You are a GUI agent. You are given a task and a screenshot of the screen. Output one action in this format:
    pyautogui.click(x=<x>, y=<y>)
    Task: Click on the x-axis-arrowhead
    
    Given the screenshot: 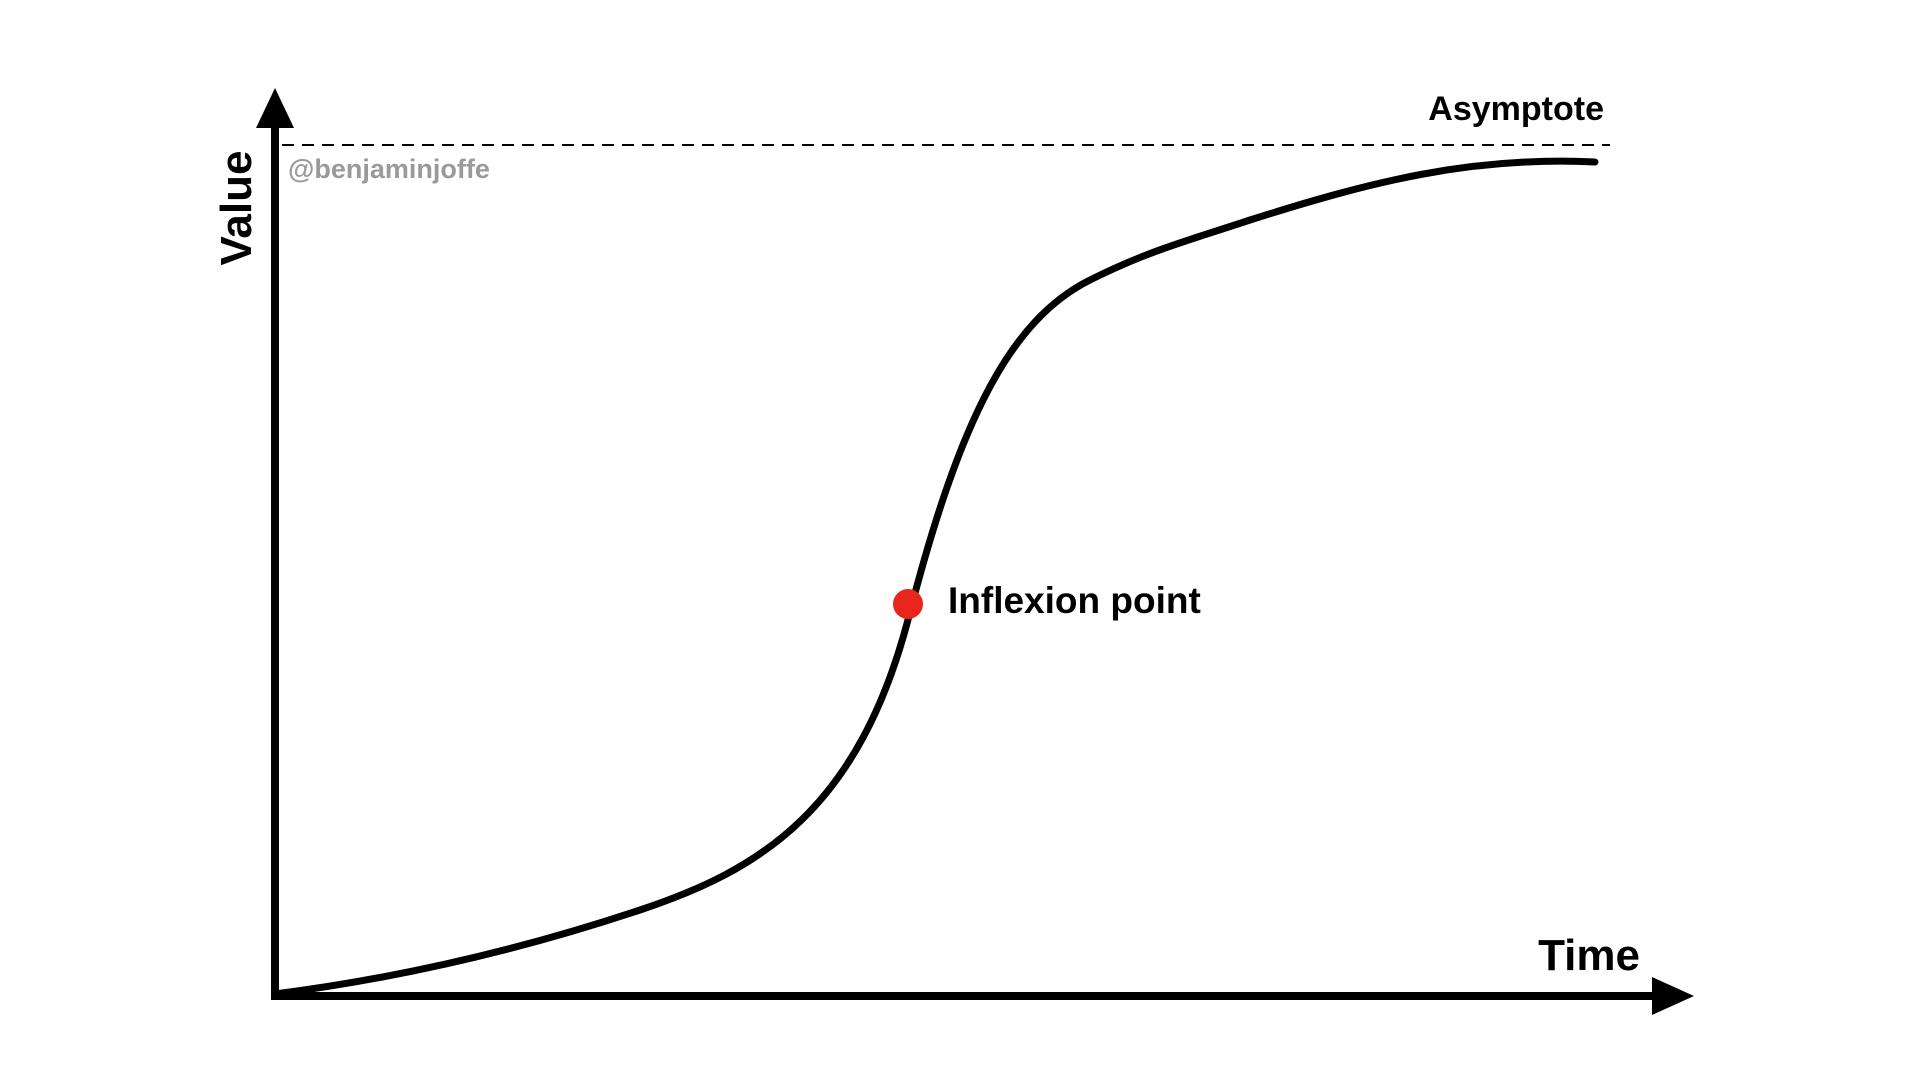 What is the action you would take?
    pyautogui.click(x=1673, y=996)
    